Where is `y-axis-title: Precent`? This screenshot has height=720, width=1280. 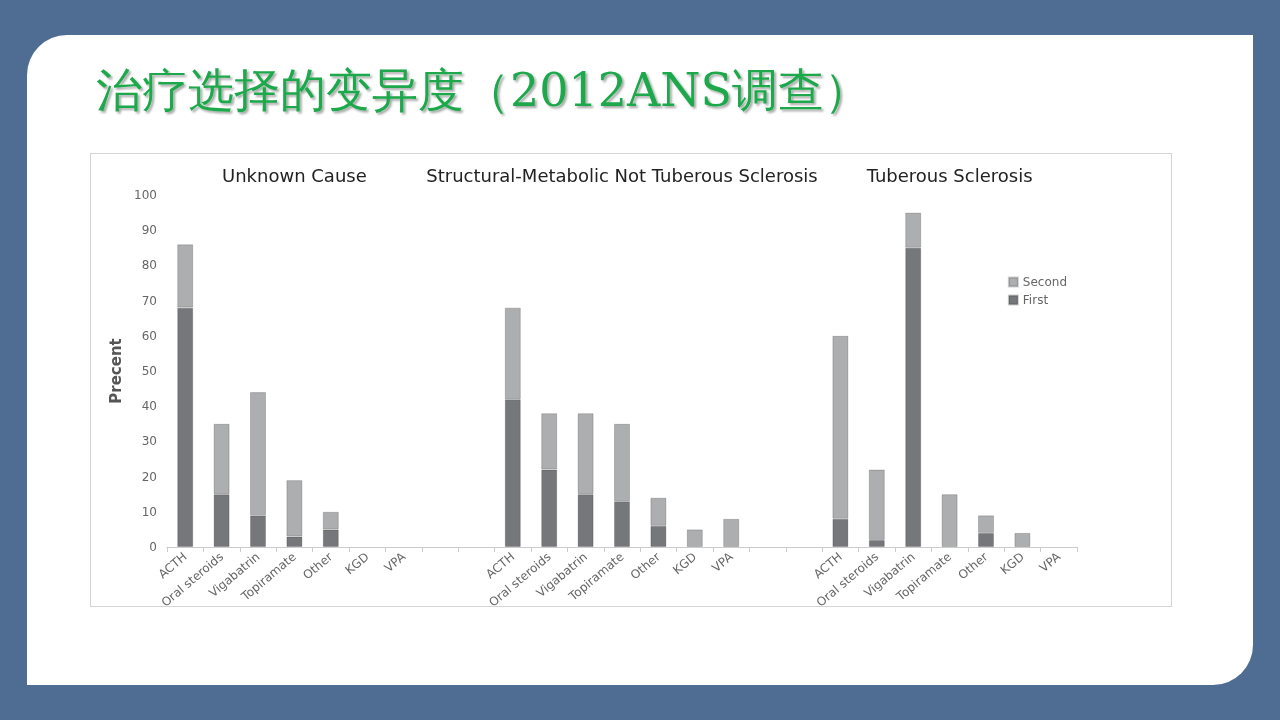 y-axis-title: Precent is located at coordinates (115, 371).